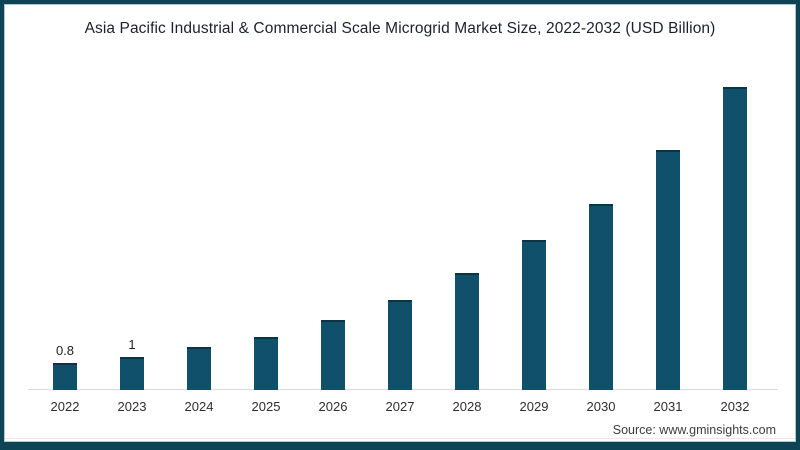 The height and width of the screenshot is (450, 800). What do you see at coordinates (65, 376) in the screenshot?
I see `bar-2022` at bounding box center [65, 376].